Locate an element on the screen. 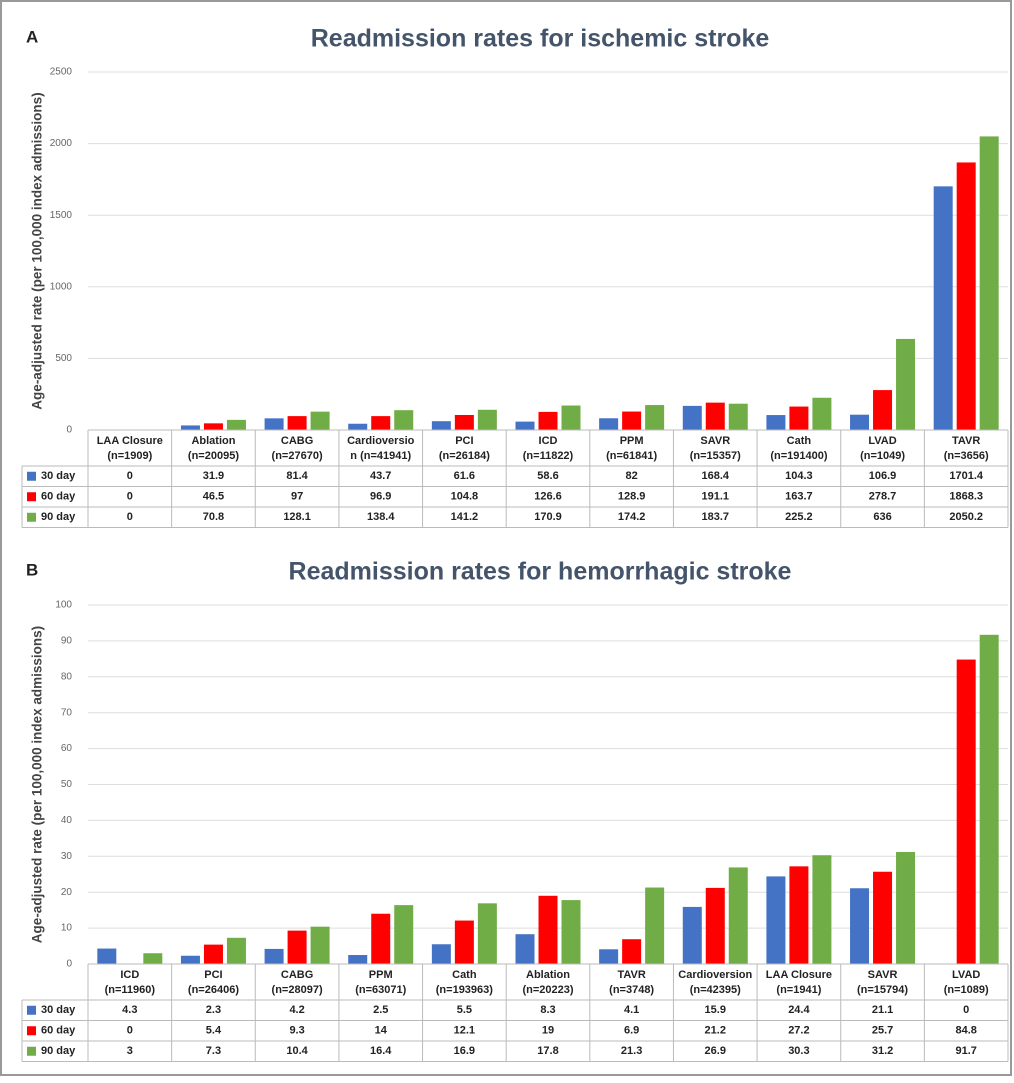 The height and width of the screenshot is (1083, 1014). x-tick-label: (n=1909) is located at coordinates (129, 456).